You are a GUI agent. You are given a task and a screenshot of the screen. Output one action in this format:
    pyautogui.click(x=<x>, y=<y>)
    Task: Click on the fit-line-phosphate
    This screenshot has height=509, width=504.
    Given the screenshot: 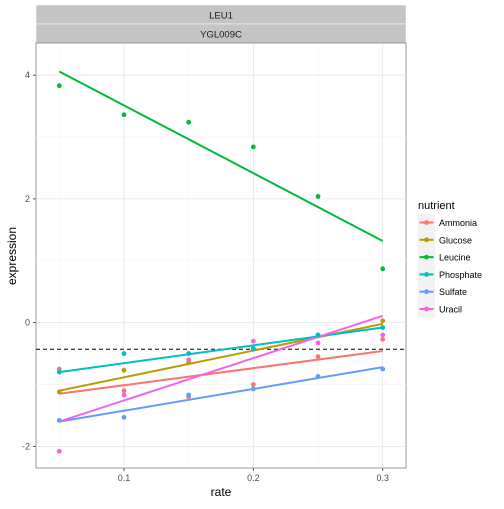 What is the action you would take?
    pyautogui.click(x=221, y=350)
    